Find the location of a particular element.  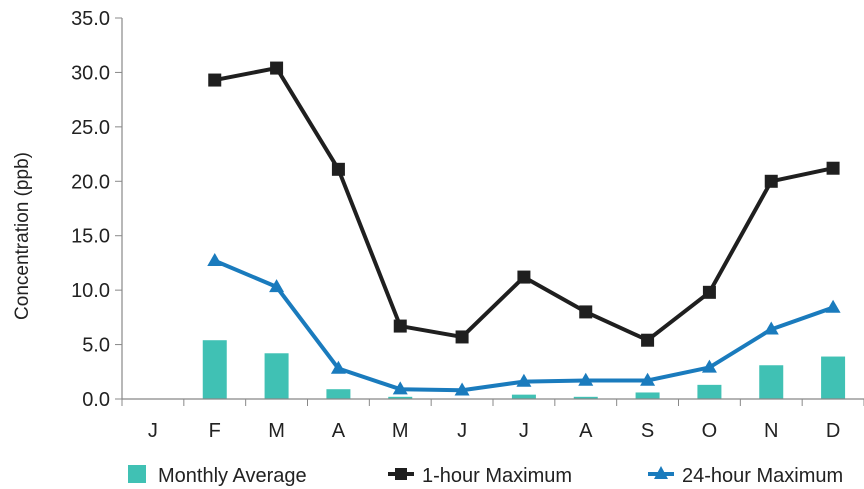

y-tick-label: 35.0 is located at coordinates (90, 19).